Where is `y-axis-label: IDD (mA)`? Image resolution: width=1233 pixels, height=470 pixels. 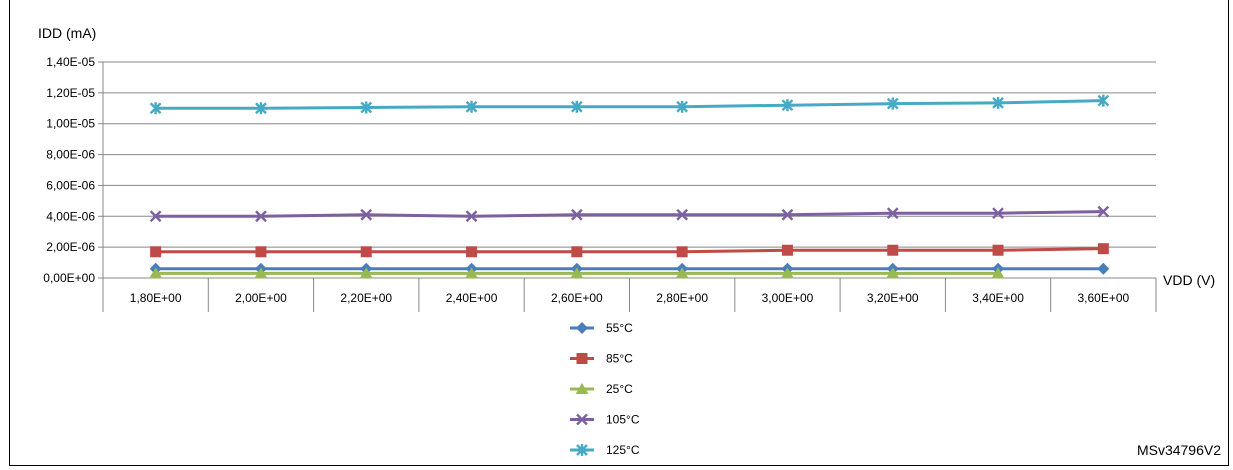 y-axis-label: IDD (mA) is located at coordinates (67, 33).